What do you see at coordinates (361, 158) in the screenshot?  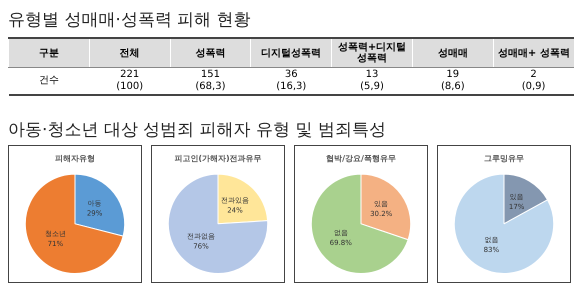 I see `chart-title: 협박/강요/폭행유무` at bounding box center [361, 158].